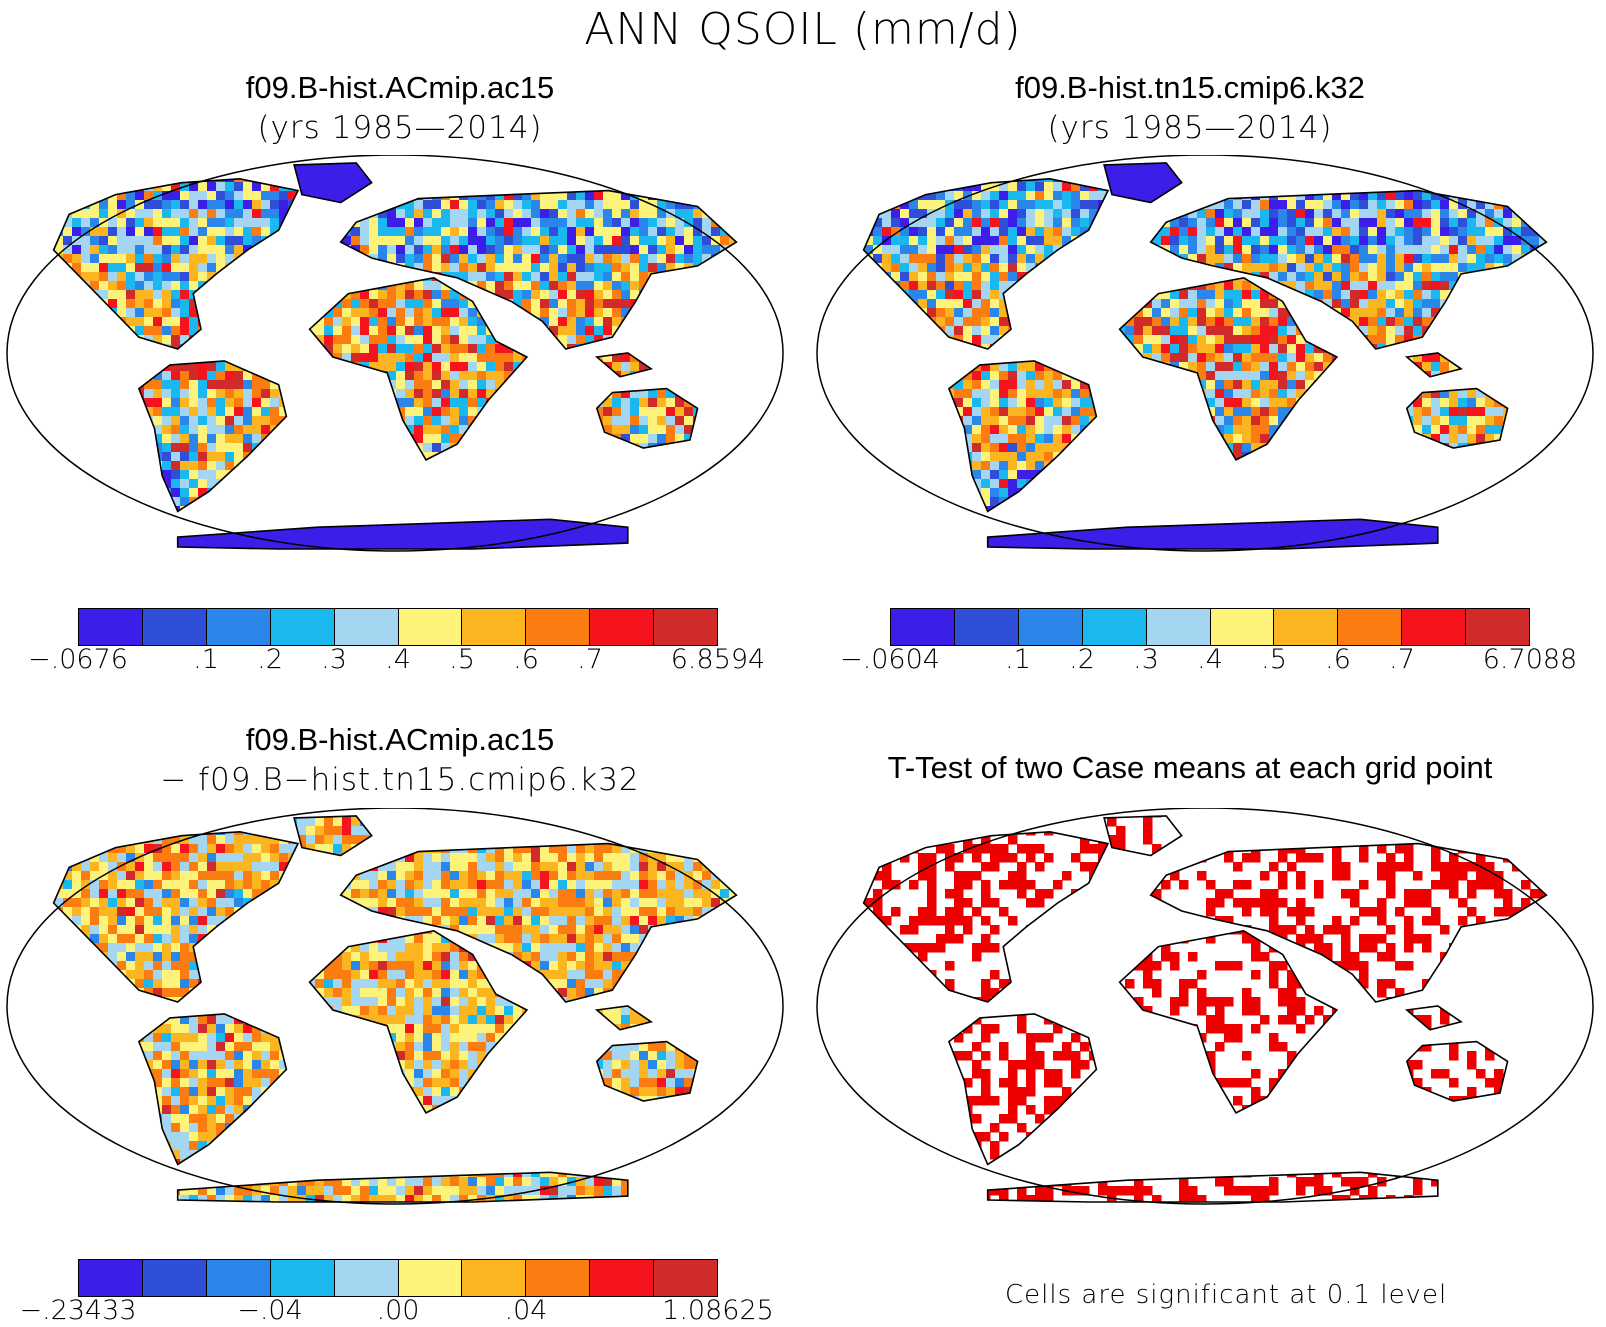  I want to click on panel-2-subtitle: (yrs 1985—2014), so click(1190, 128).